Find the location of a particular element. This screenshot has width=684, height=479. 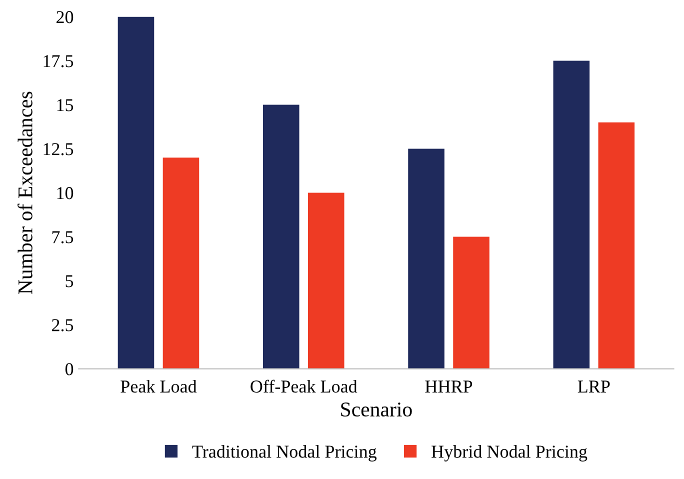

y-axis-title: Number of Exceedances is located at coordinates (25, 193).